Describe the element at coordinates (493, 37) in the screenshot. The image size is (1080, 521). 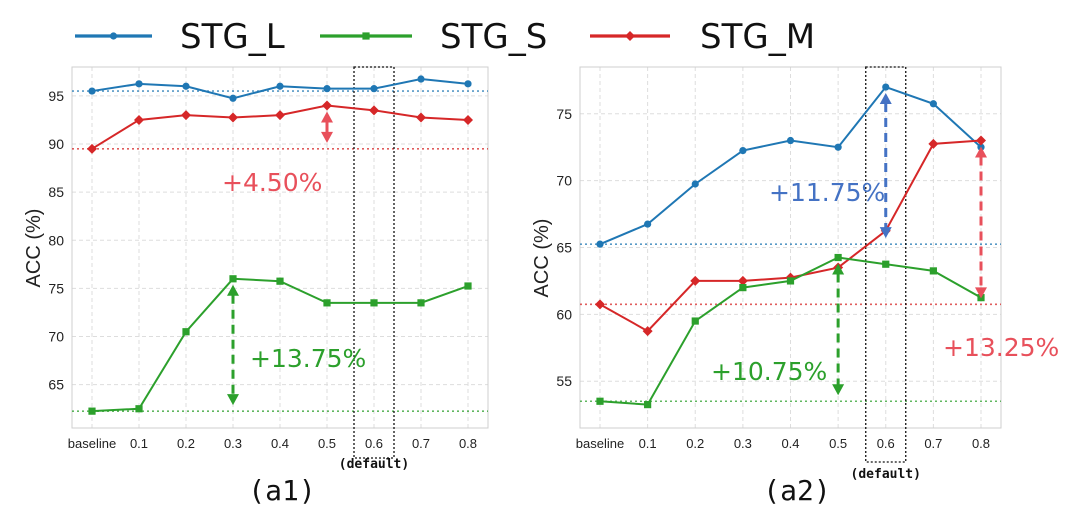
I see `legend-label: STG_S` at that location.